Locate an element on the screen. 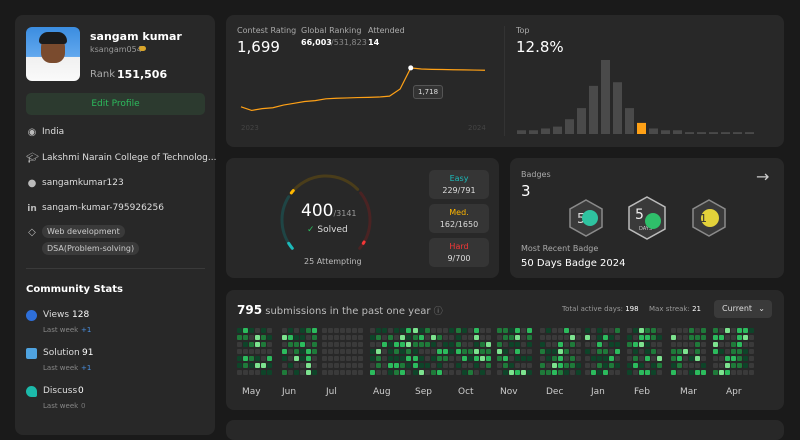 This screenshot has height=440, width=800. active-days-label: Total active days: is located at coordinates (592, 309).